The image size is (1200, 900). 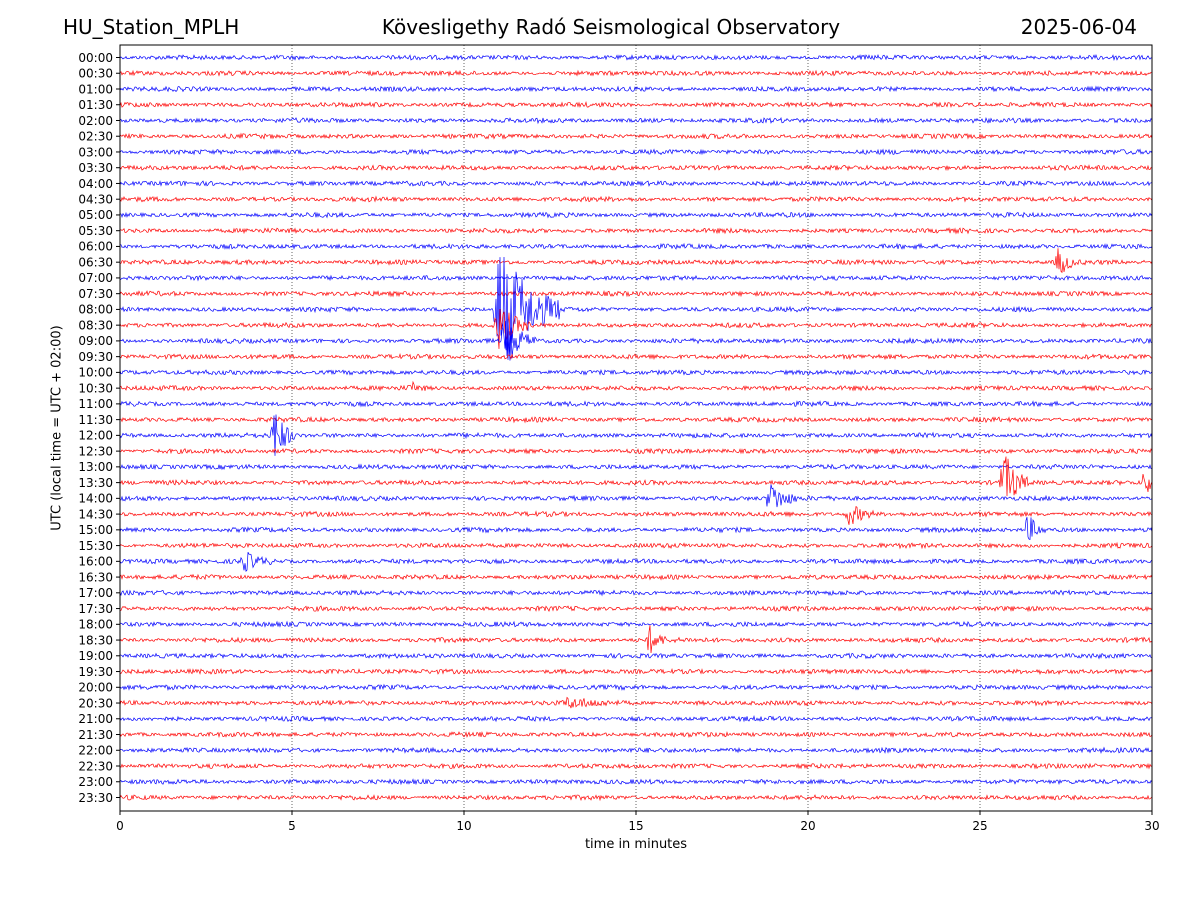 I want to click on y-tick-label-1000: 10:00, so click(x=95, y=373).